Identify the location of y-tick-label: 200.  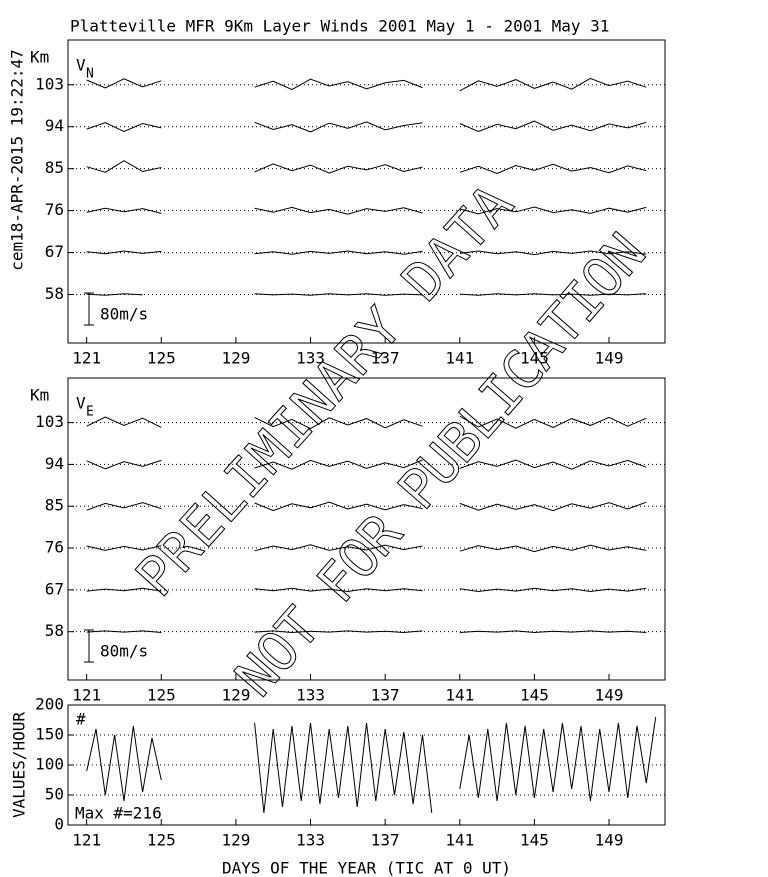
(49, 704).